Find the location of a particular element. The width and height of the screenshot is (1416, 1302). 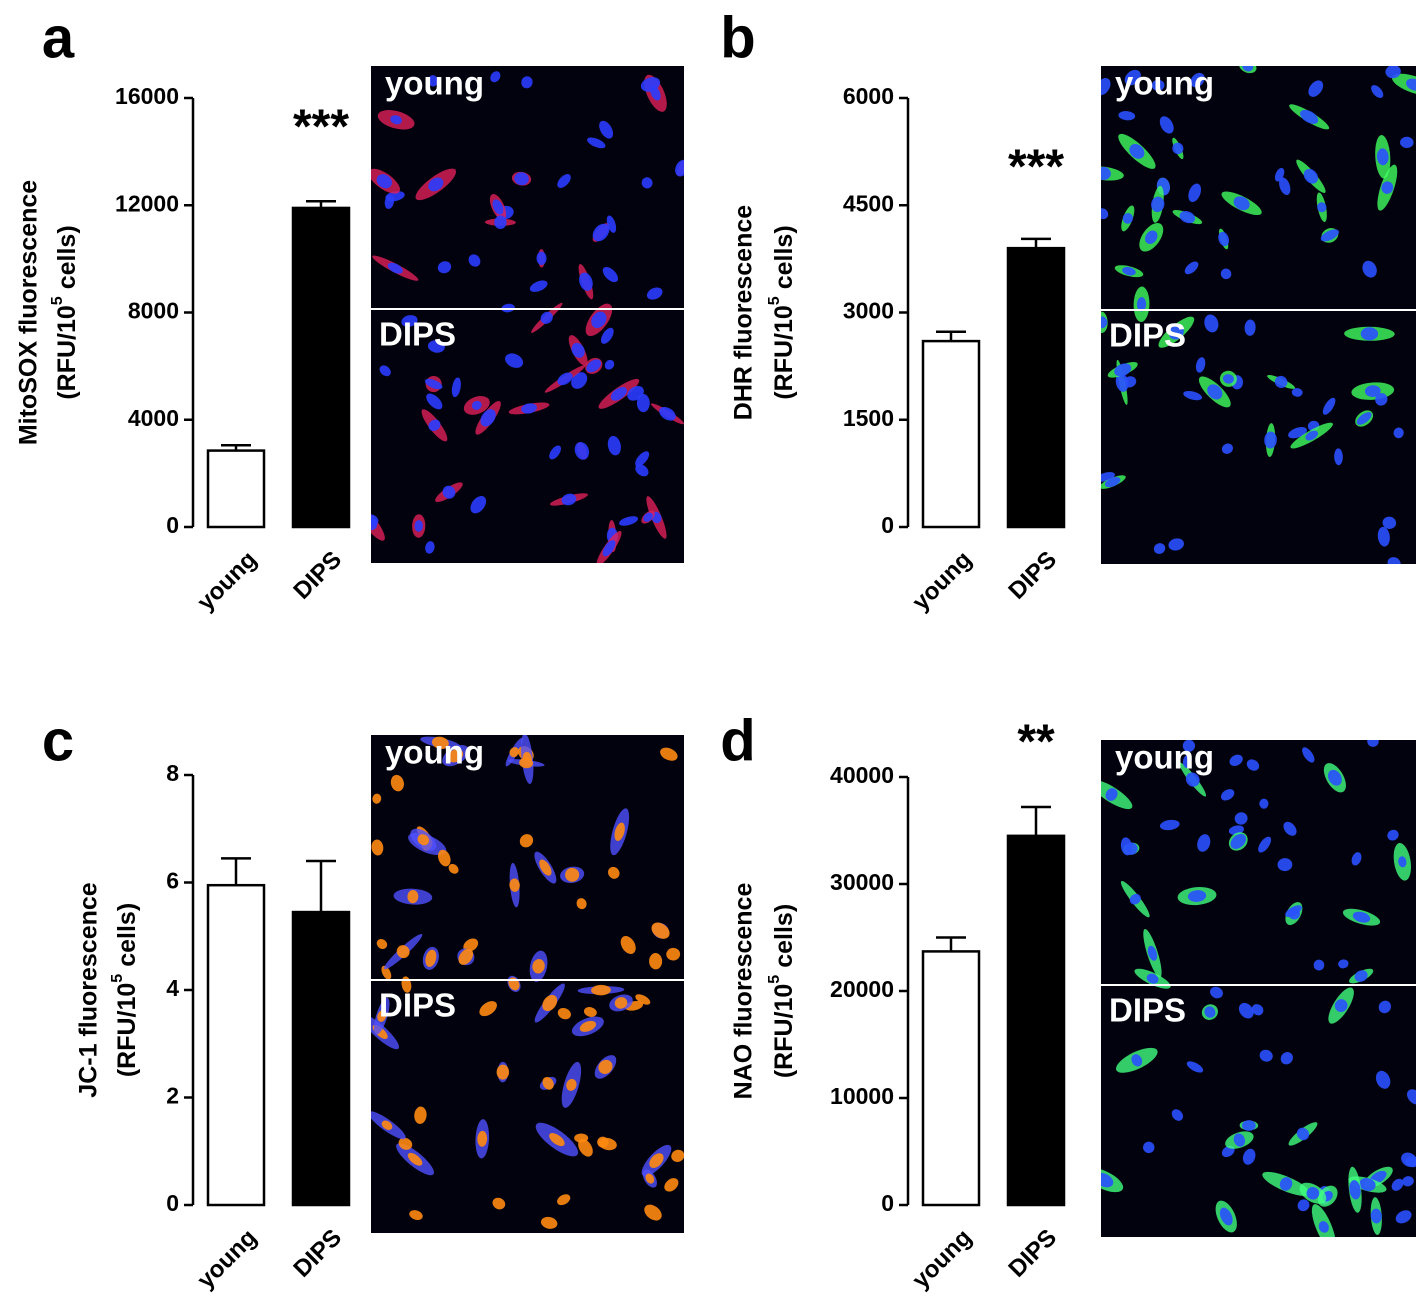

y-tick-label: 12000 is located at coordinates (147, 203).